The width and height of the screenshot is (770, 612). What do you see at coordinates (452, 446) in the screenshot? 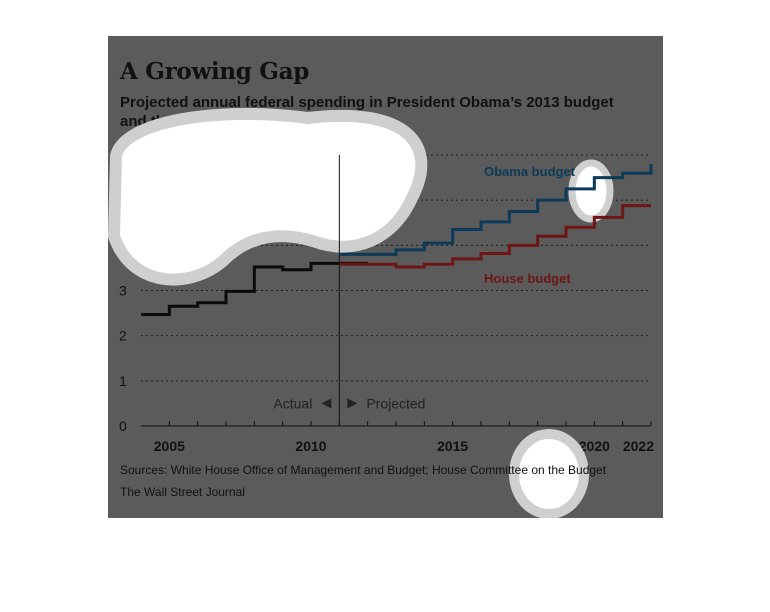
I see `x-tick-label: 2015` at bounding box center [452, 446].